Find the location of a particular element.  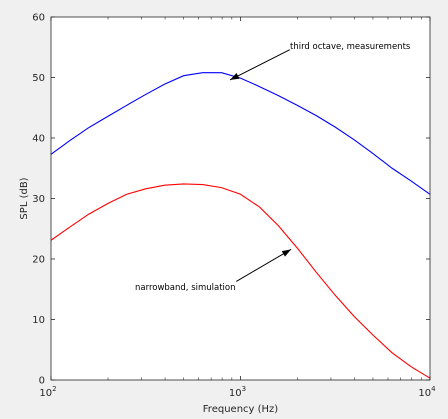

y-tick-label: 50 is located at coordinates (38, 78).